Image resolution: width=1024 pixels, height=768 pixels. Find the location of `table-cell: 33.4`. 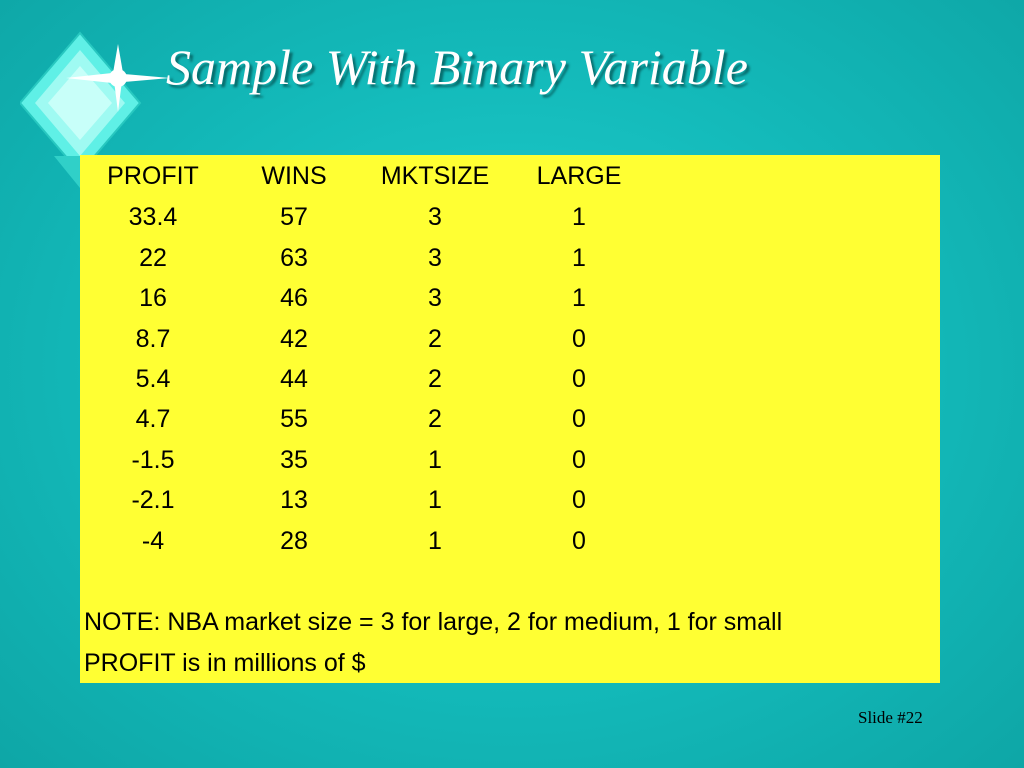

table-cell: 33.4 is located at coordinates (153, 217).